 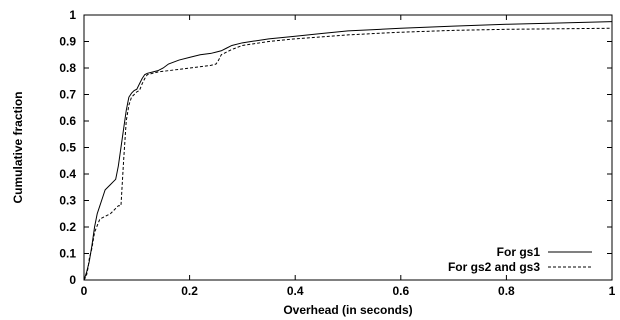 I want to click on y-tick-label: 0.3, so click(x=67, y=201).